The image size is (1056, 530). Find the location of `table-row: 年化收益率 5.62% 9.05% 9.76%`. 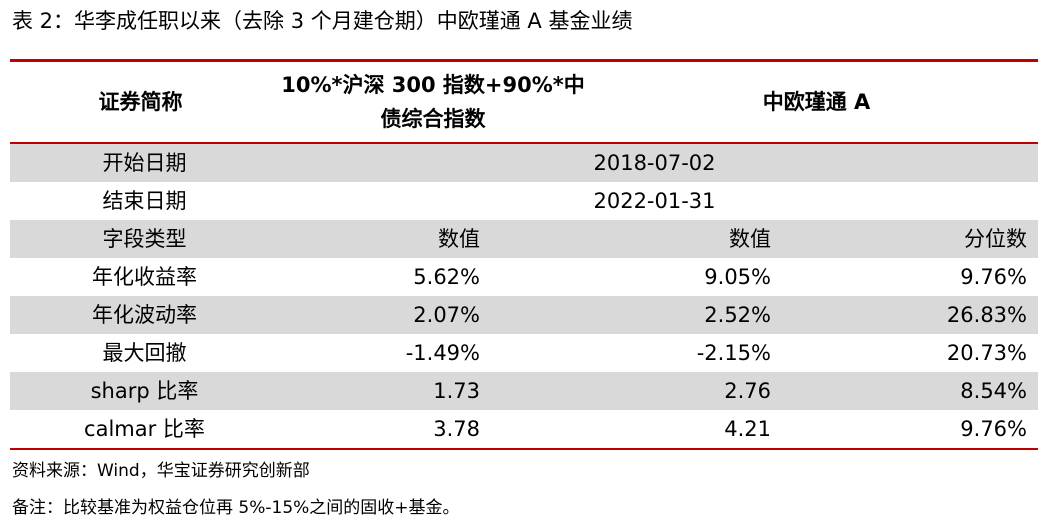

table-row: 年化收益率 5.62% 9.05% 9.76% is located at coordinates (524, 277).